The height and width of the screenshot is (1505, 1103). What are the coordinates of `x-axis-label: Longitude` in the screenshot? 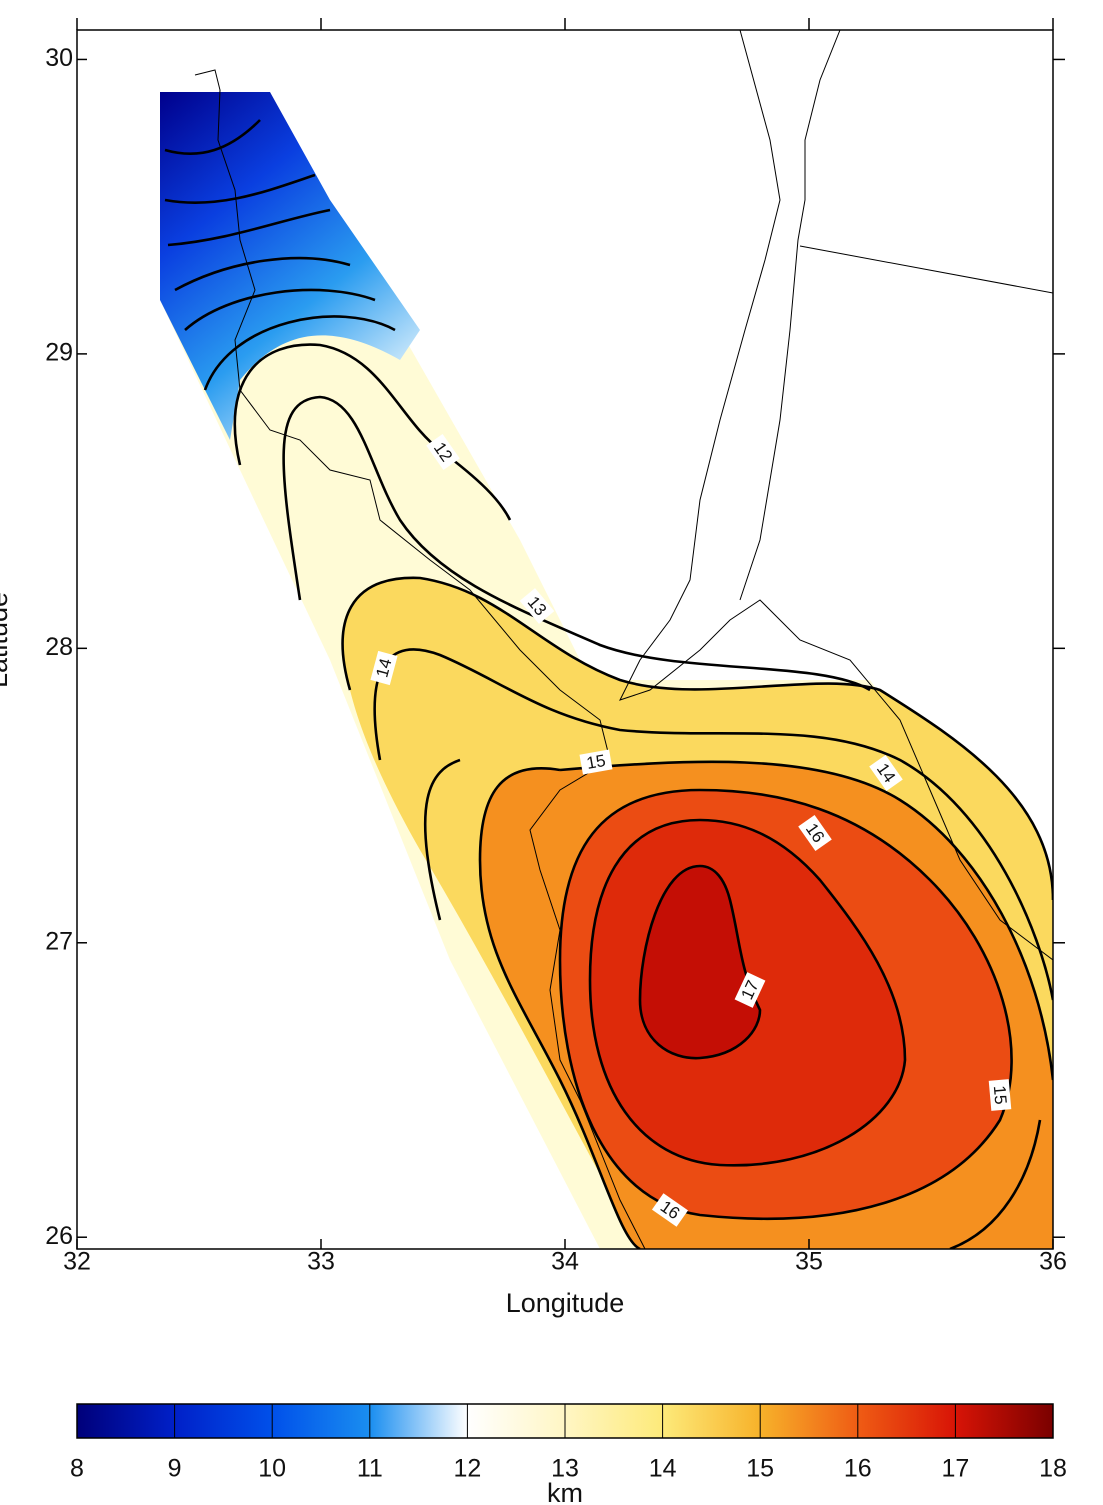 It's located at (565, 1303).